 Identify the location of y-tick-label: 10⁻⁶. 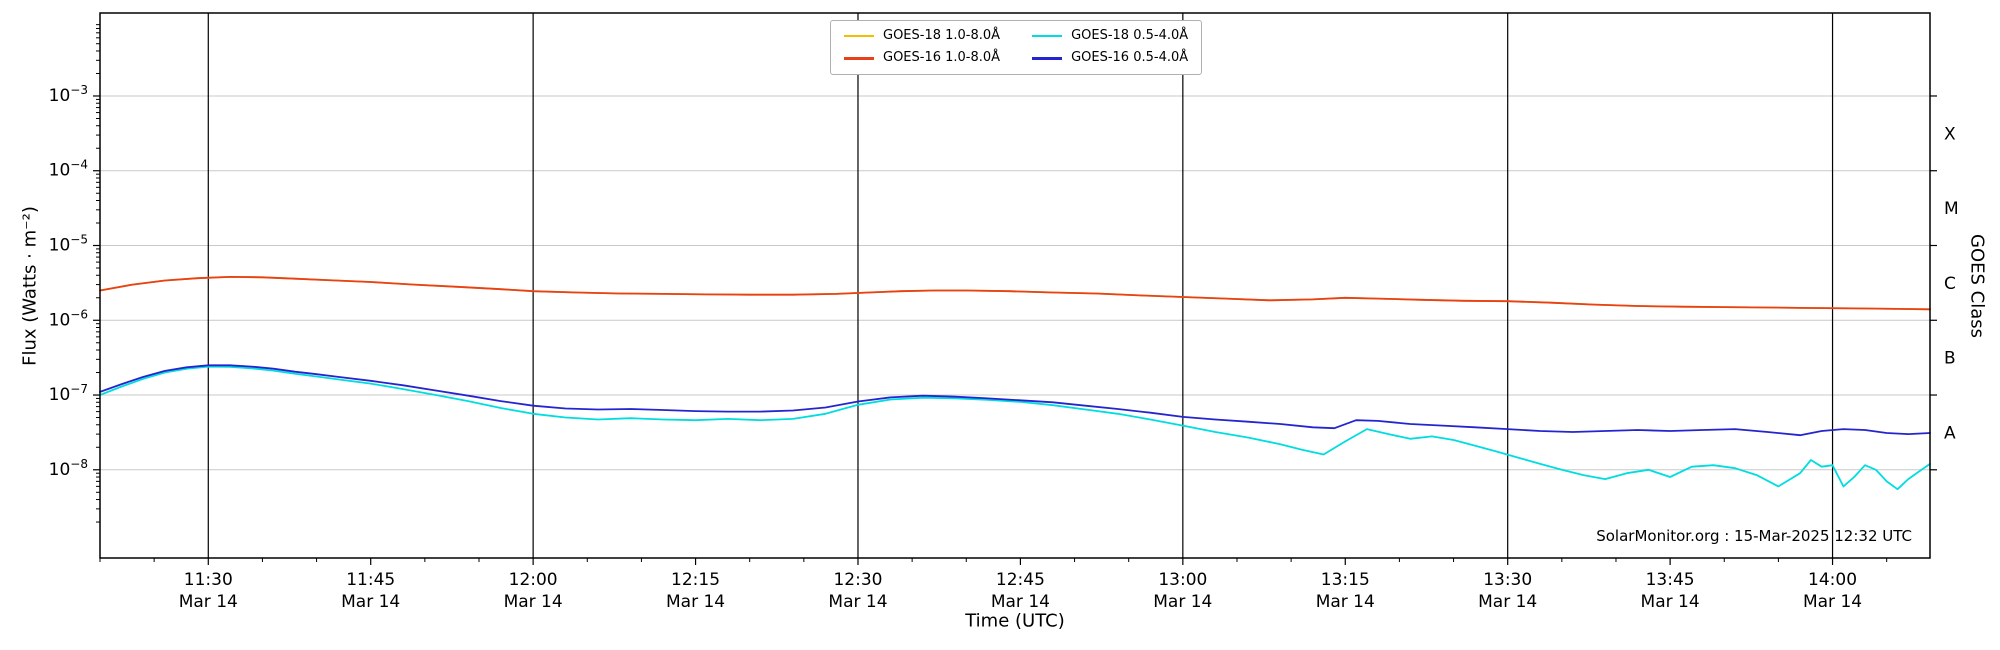
(68, 318).